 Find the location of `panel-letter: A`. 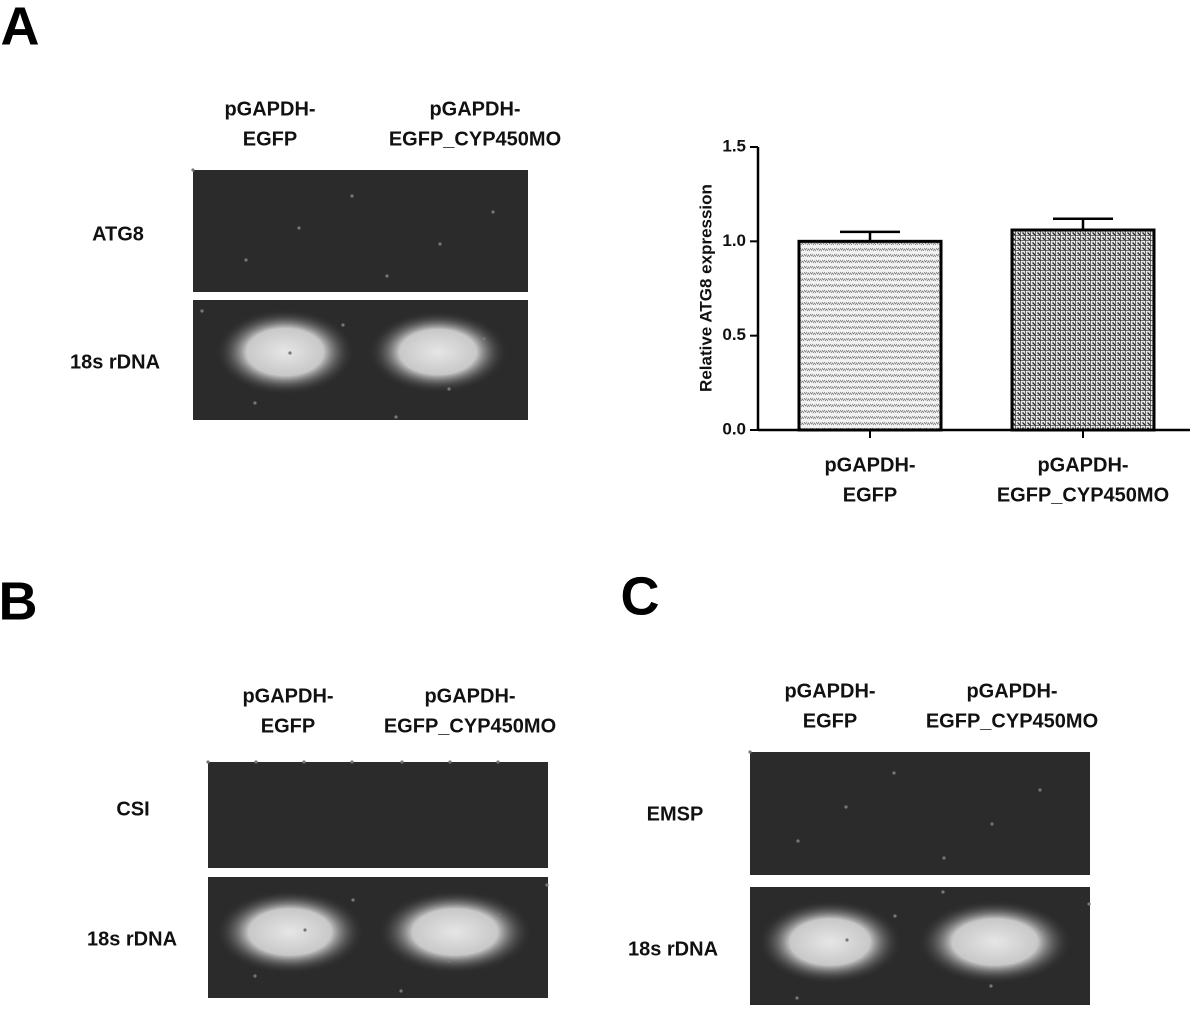

panel-letter: A is located at coordinates (20, 28).